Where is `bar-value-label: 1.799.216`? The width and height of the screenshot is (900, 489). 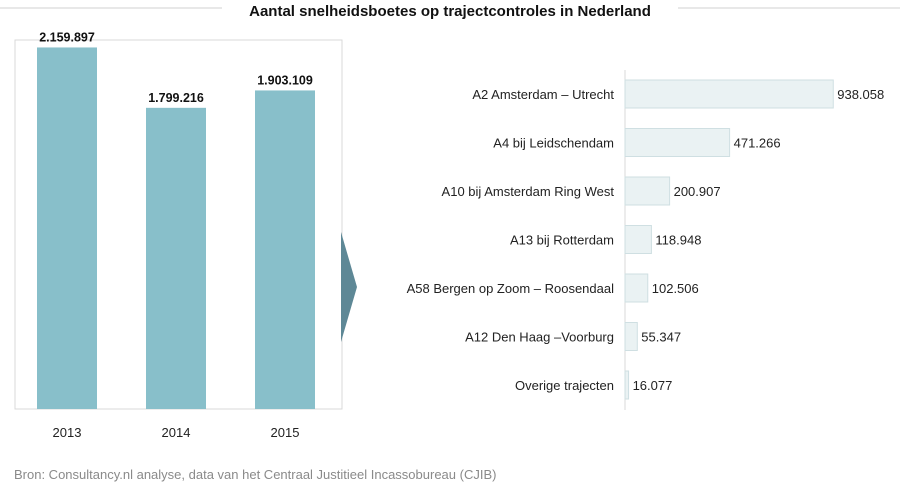 bar-value-label: 1.799.216 is located at coordinates (176, 98).